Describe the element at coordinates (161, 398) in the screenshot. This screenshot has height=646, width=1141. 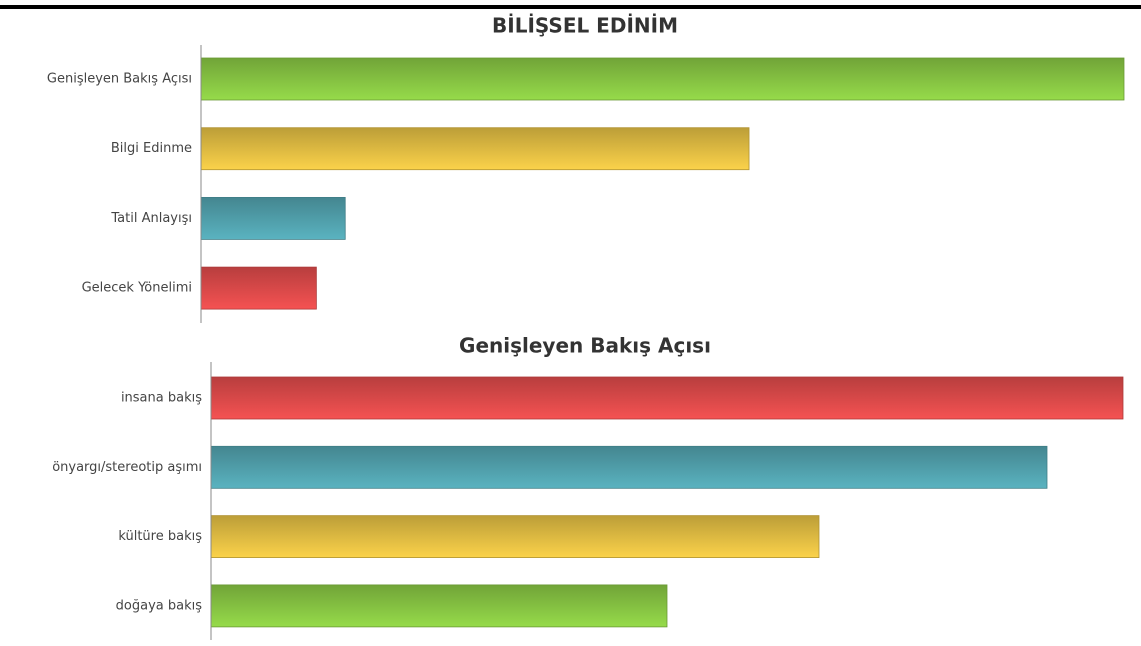
I see `y-tick-label: insana bakış` at that location.